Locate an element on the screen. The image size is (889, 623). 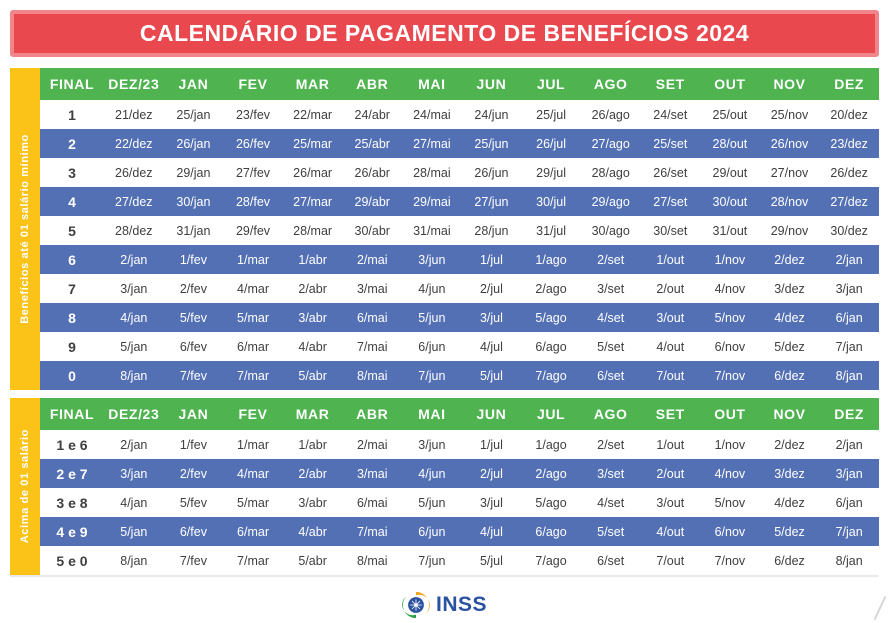
column-header: MAR is located at coordinates (312, 414).